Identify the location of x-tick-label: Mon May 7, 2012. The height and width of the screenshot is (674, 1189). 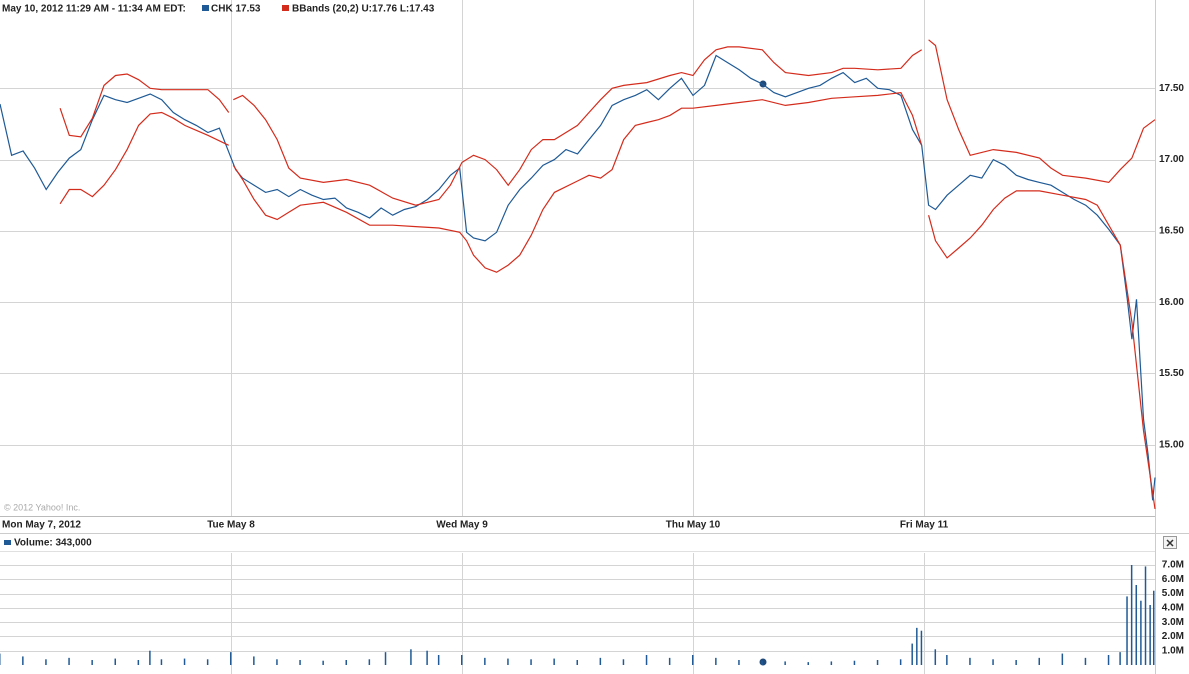
(41, 525).